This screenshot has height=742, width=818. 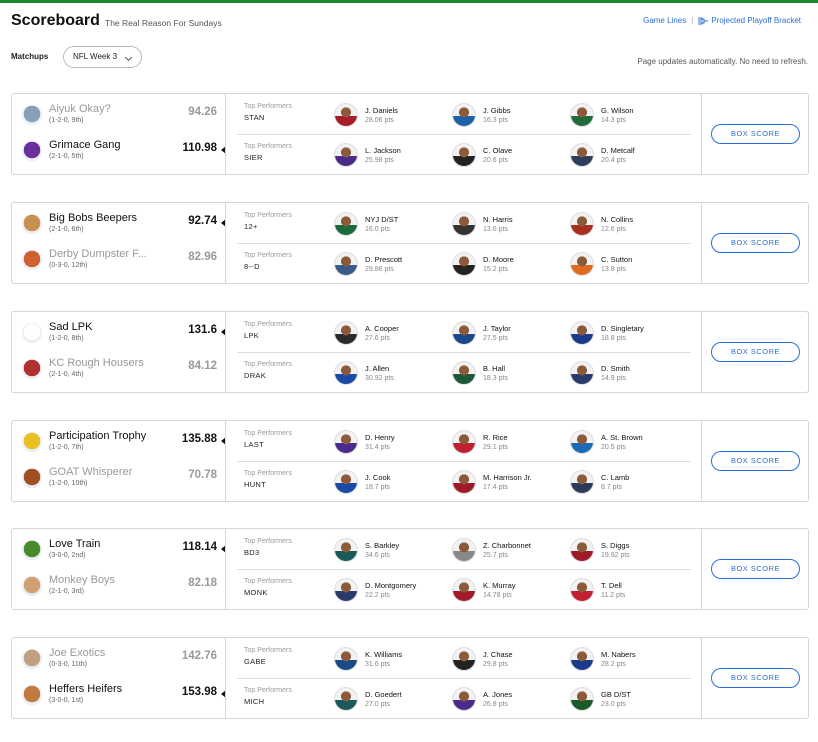 I want to click on team-record: (3-0-0, 1st), so click(x=66, y=700).